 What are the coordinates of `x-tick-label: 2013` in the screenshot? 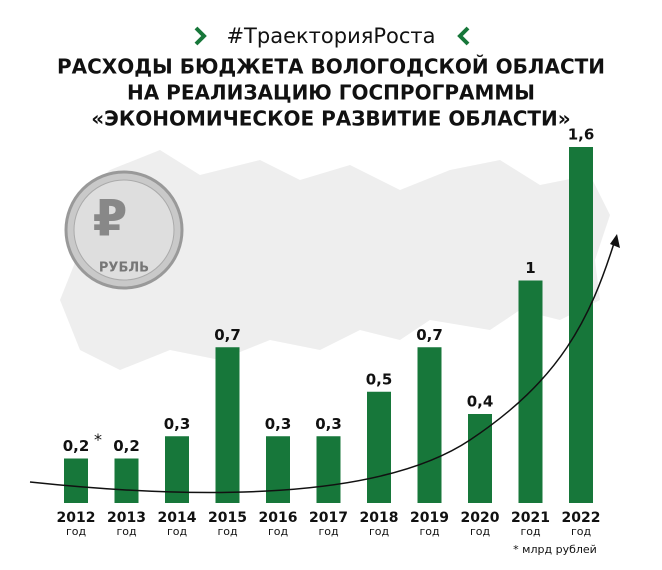 It's located at (126, 518).